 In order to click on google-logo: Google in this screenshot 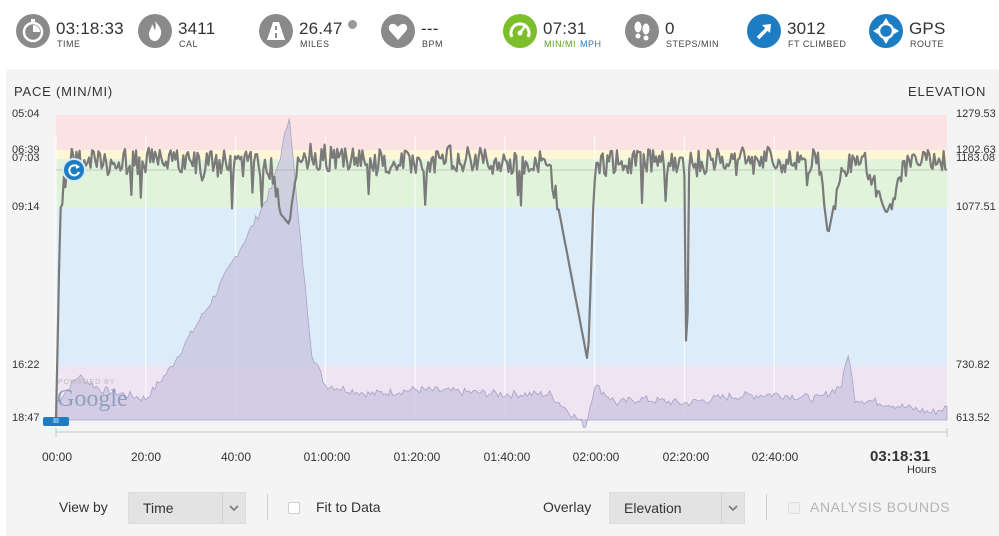, I will do `click(92, 399)`.